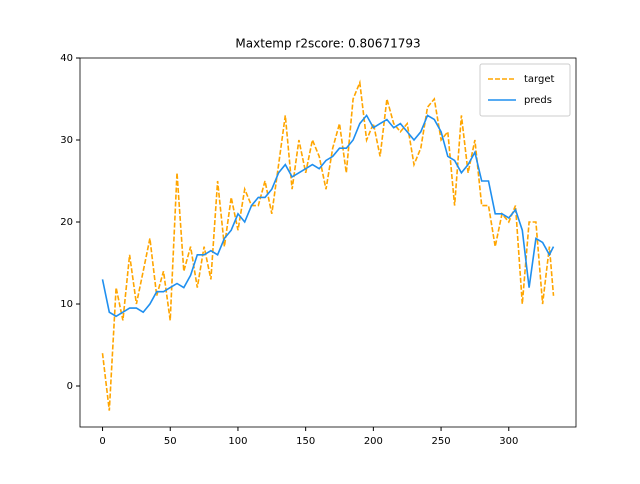 Image resolution: width=640 pixels, height=484 pixels. What do you see at coordinates (327, 44) in the screenshot?
I see `chart-title: Maxtemp r2score: 0.80671793` at bounding box center [327, 44].